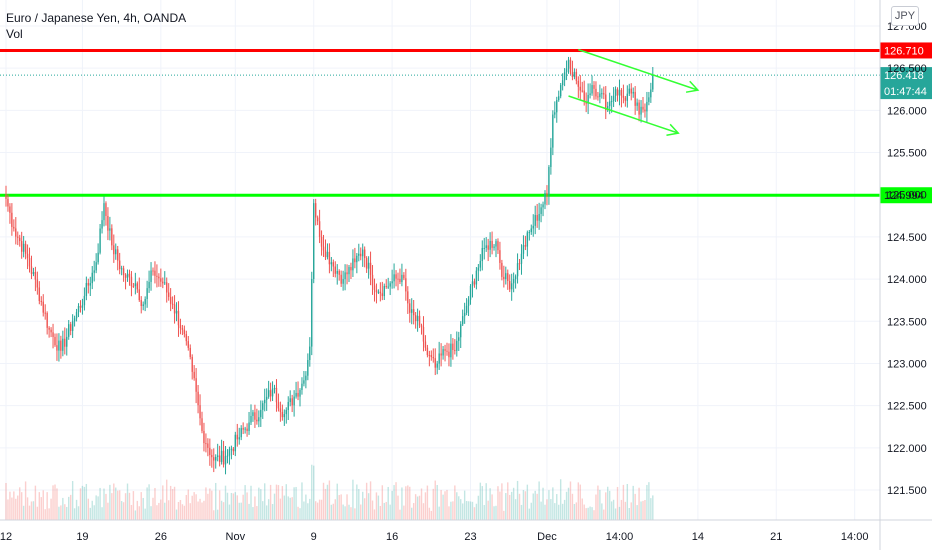 The height and width of the screenshot is (555, 932). I want to click on currency-button: JPY, so click(905, 16).